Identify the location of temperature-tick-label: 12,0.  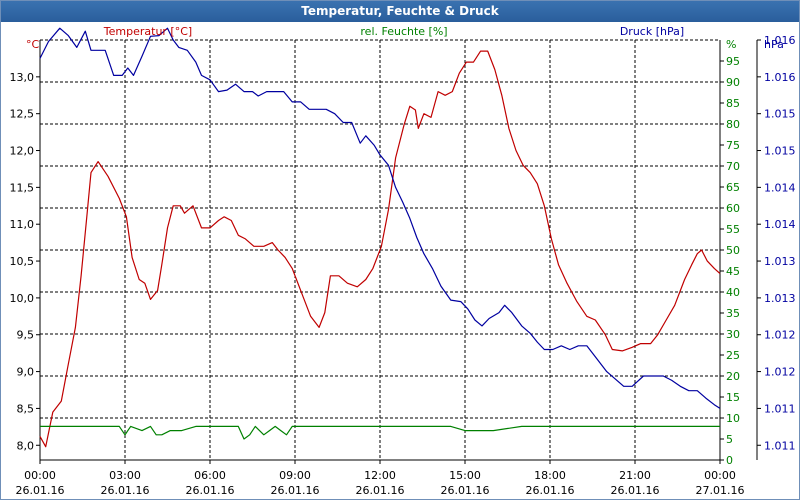
(22, 151).